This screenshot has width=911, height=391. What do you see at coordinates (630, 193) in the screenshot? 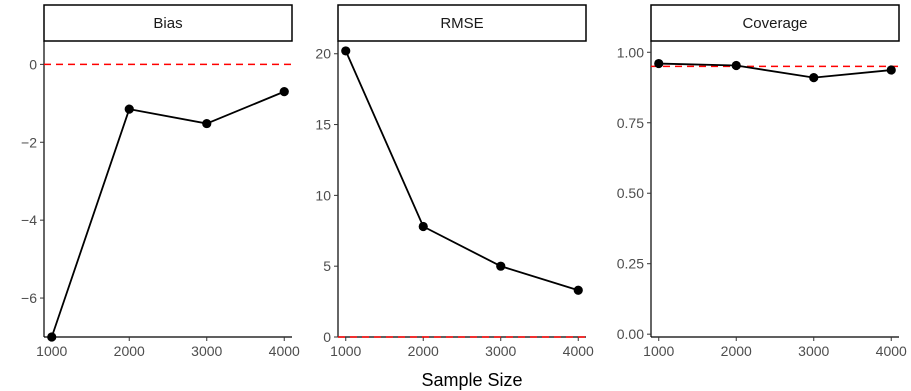
I see `y-tick-label: 0.50` at bounding box center [630, 193].